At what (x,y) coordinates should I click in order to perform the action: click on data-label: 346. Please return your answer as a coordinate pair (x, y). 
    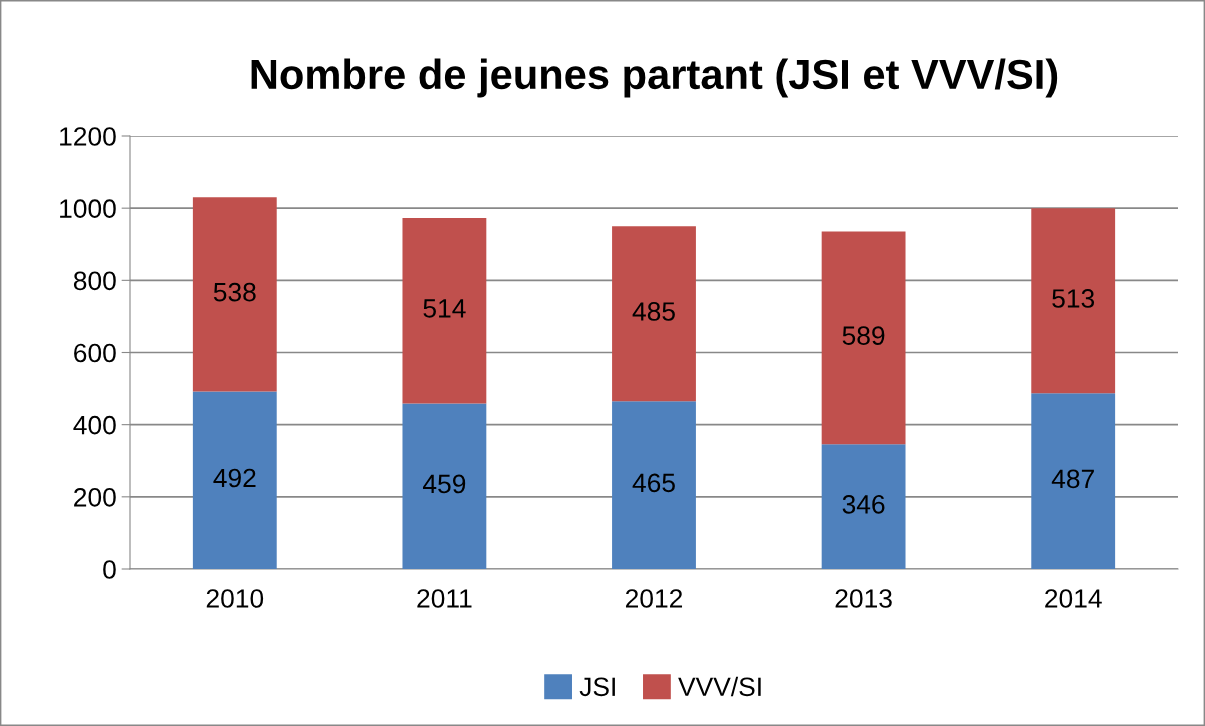
    Looking at the image, I should click on (863, 504).